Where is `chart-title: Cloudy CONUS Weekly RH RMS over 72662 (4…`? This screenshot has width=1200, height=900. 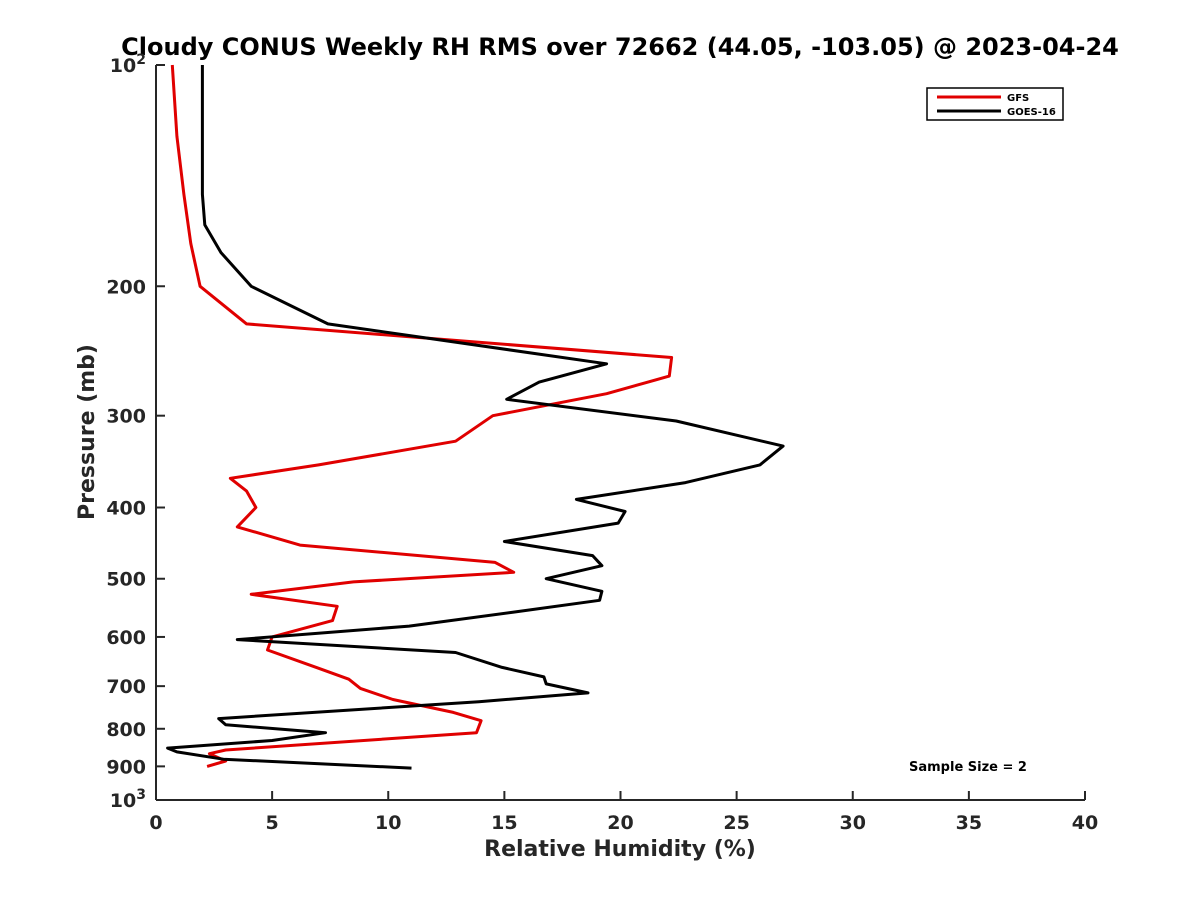
chart-title: Cloudy CONUS Weekly RH RMS over 72662 (4… is located at coordinates (620, 47).